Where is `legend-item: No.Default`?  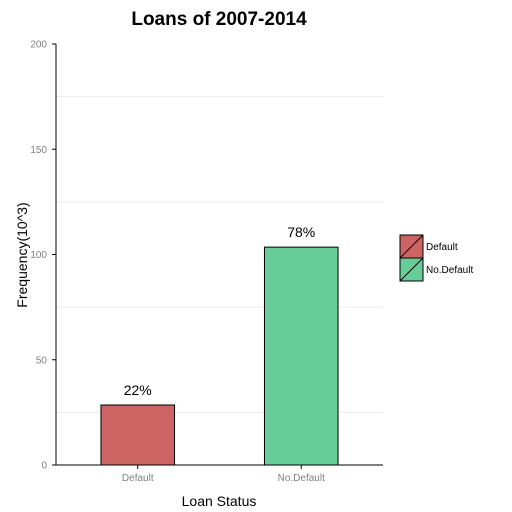
legend-item: No.Default is located at coordinates (436, 269).